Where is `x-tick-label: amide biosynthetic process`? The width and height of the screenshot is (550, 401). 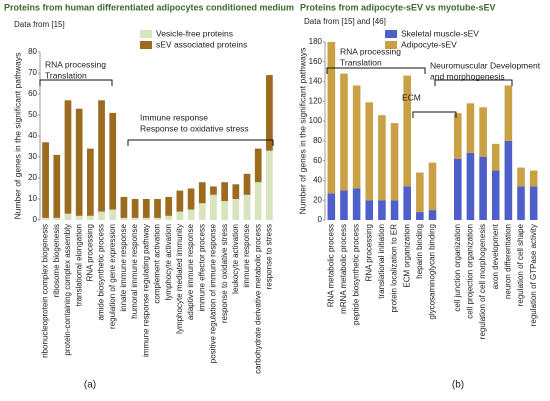
x-tick-label: amide biosynthetic process is located at coordinates (101, 272).